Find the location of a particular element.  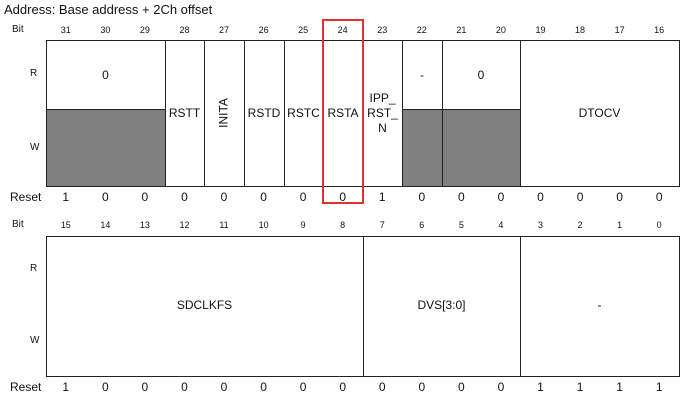

bit-number-bottom-7: 8 is located at coordinates (343, 225).